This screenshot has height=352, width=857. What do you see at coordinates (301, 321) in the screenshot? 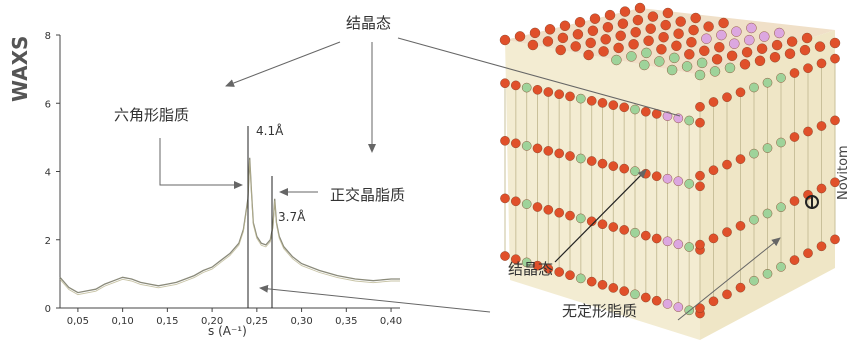
I see `x-tick-label: 0,30` at bounding box center [301, 321].